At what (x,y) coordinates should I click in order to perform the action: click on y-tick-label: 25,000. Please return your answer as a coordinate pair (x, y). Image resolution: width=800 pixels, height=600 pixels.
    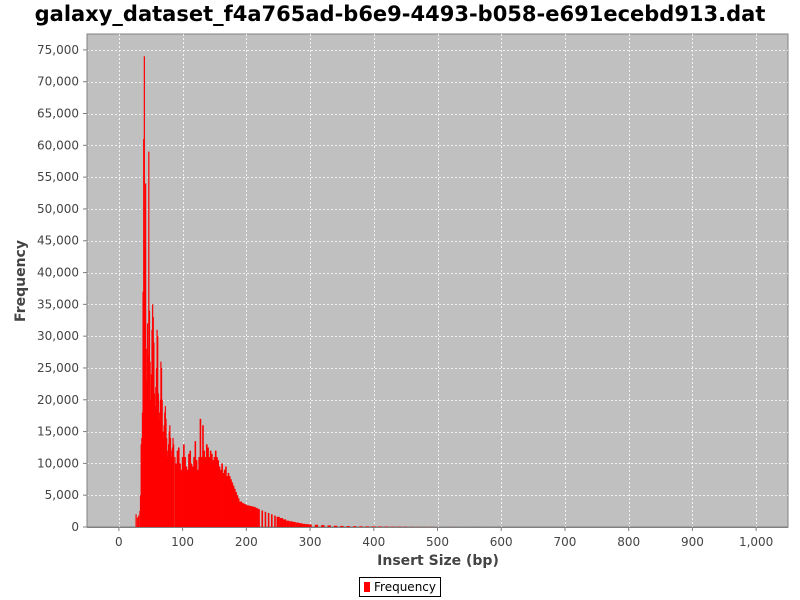
    Looking at the image, I should click on (58, 368).